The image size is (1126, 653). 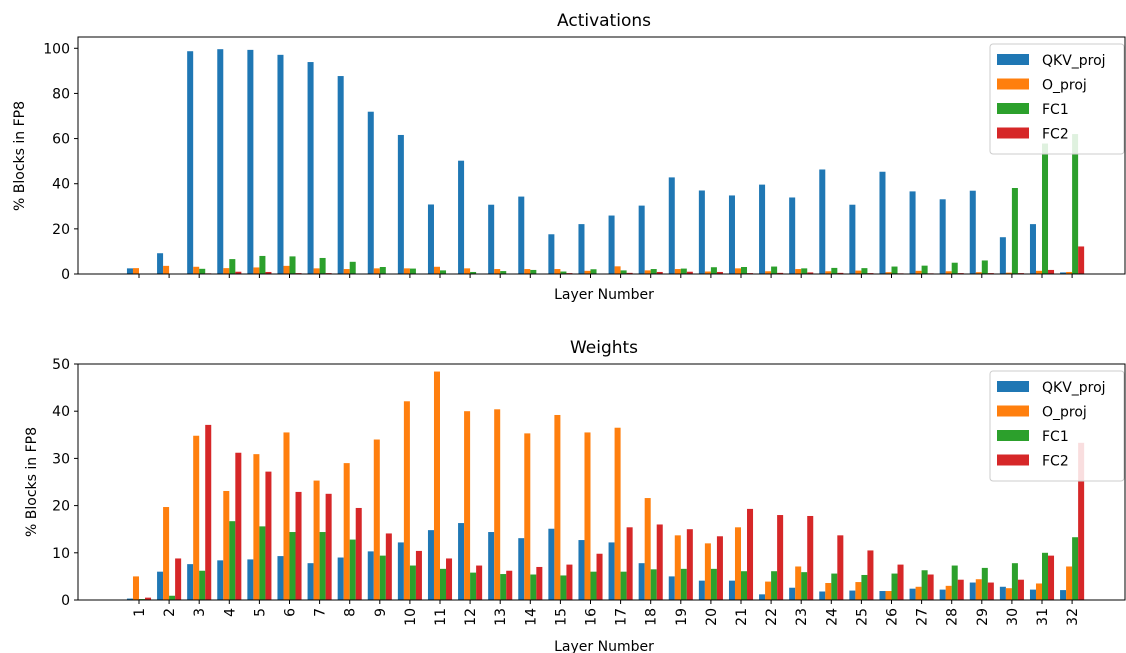 I want to click on legend-swatch-qkv_proj, so click(x=1013, y=59).